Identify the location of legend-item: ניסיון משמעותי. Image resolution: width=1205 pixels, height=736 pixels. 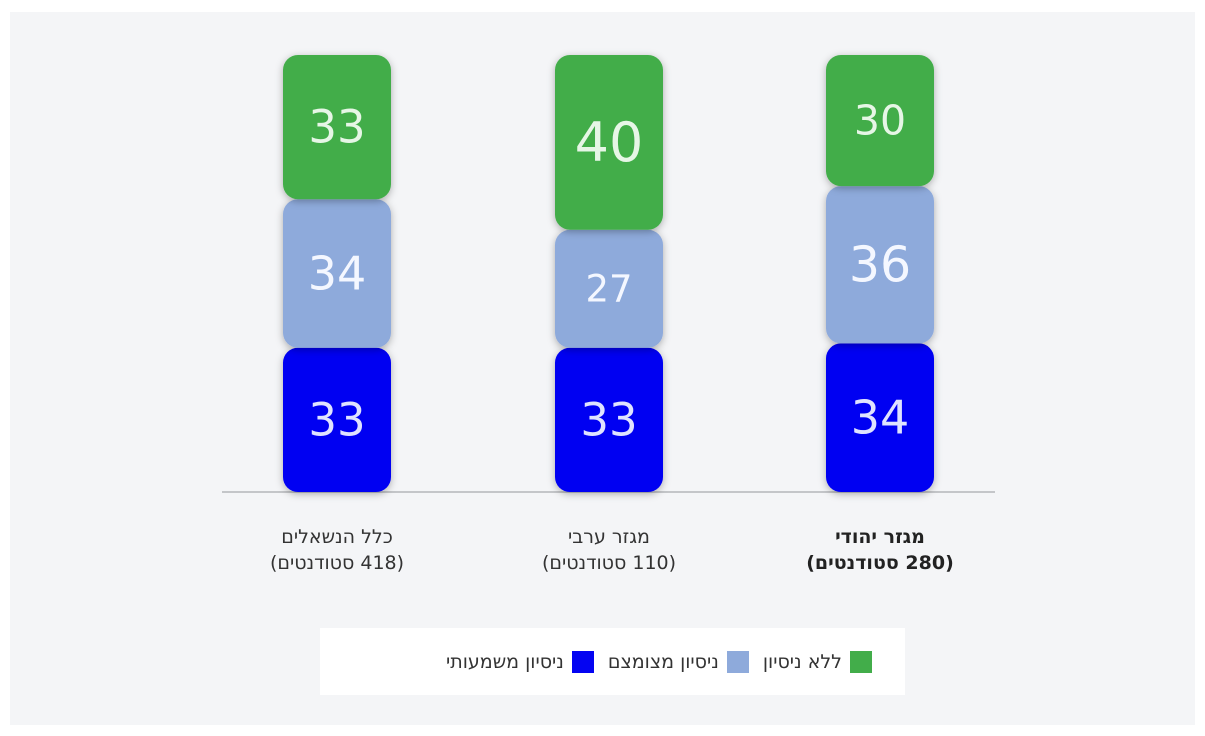
(519, 661).